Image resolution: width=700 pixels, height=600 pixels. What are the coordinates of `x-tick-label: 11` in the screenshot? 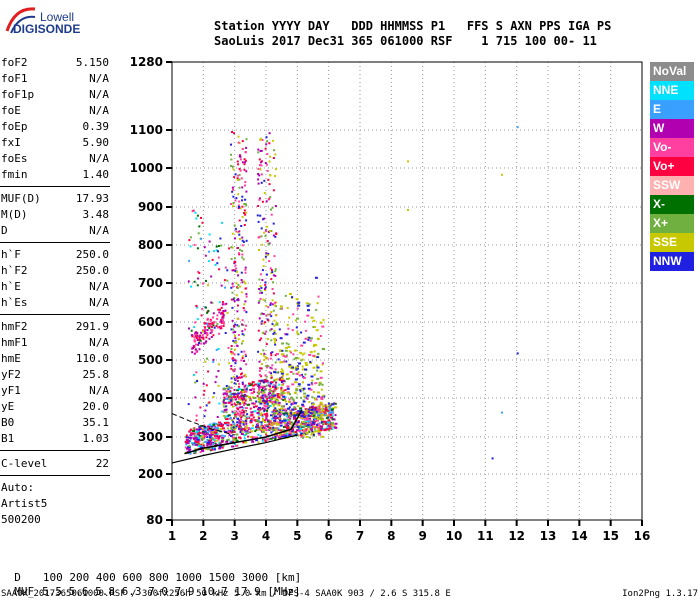 It's located at (485, 536).